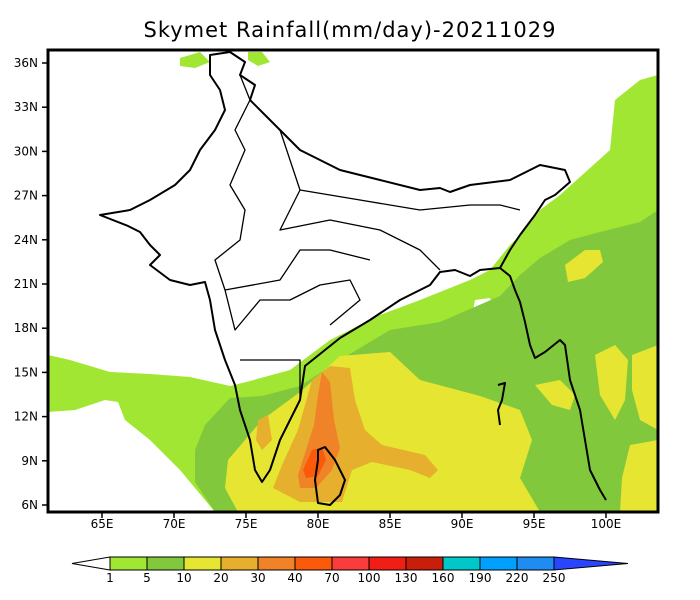  Describe the element at coordinates (220, 578) in the screenshot. I see `legend-label: 20` at that location.